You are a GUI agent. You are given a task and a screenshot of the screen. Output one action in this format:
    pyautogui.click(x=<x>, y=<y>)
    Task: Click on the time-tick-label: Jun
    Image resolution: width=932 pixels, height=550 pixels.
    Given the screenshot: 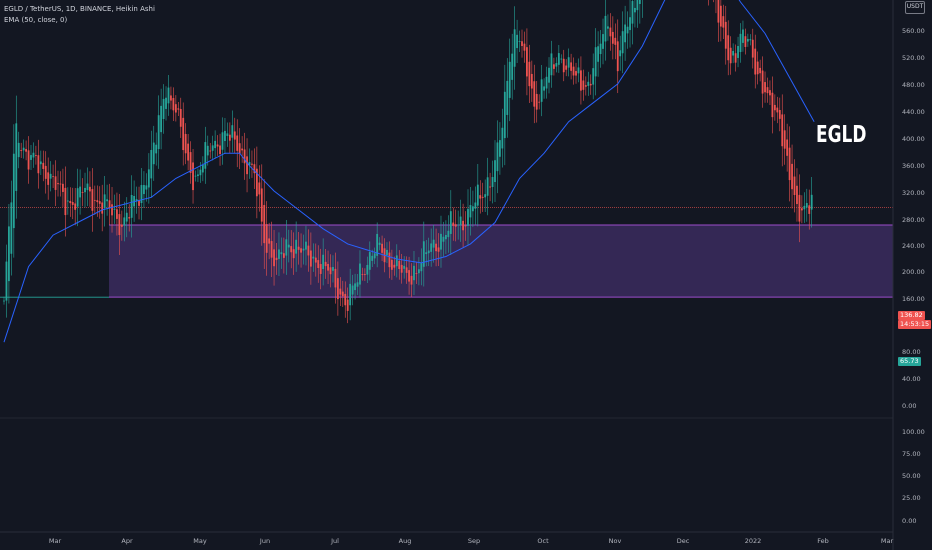 What is the action you would take?
    pyautogui.click(x=264, y=541)
    